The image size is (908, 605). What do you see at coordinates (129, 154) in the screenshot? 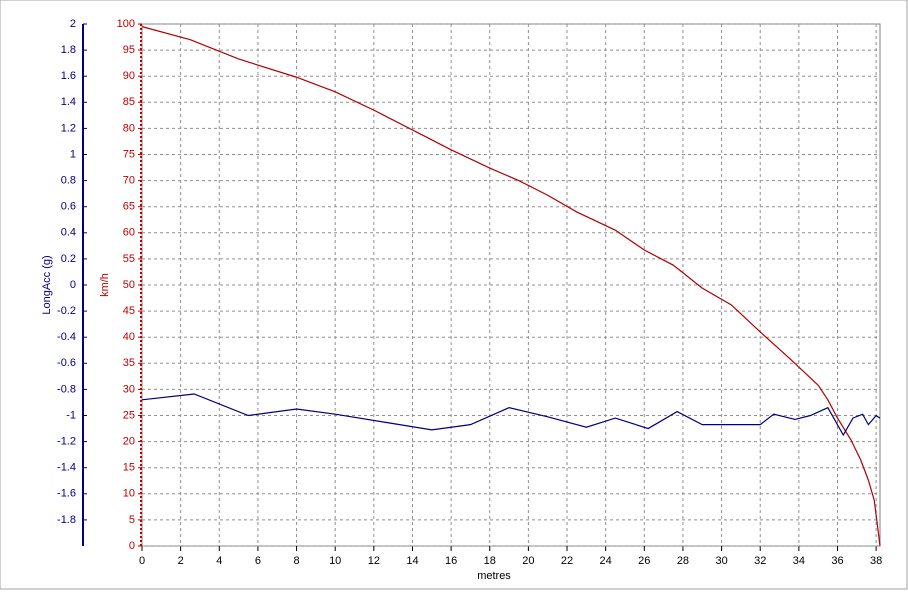
I see `y-tick-label: 75` at bounding box center [129, 154].